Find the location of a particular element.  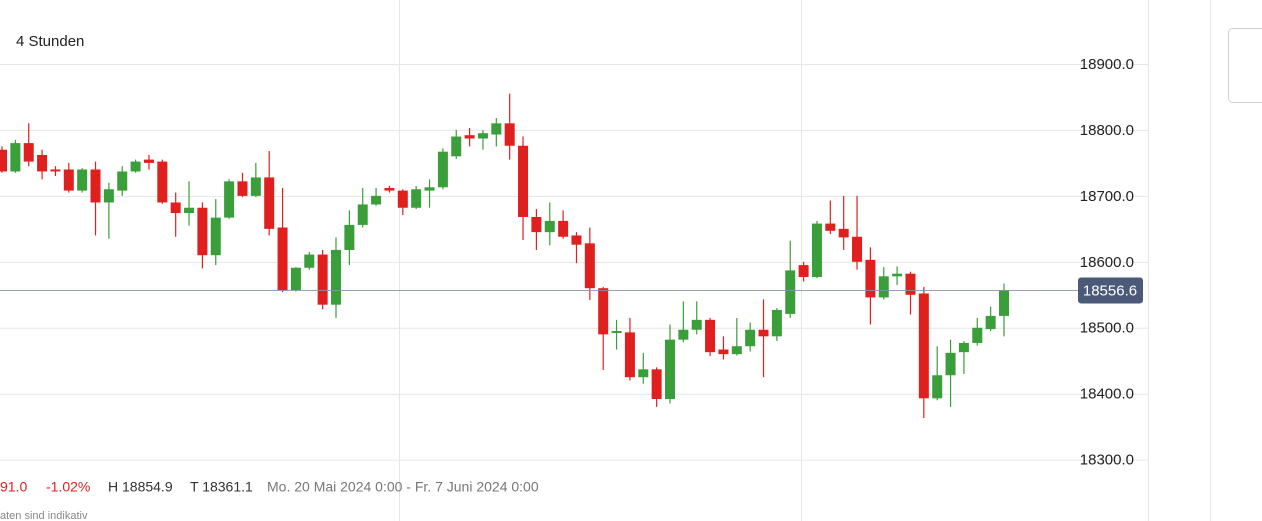

chart-title: 4 Stunden is located at coordinates (50, 41).